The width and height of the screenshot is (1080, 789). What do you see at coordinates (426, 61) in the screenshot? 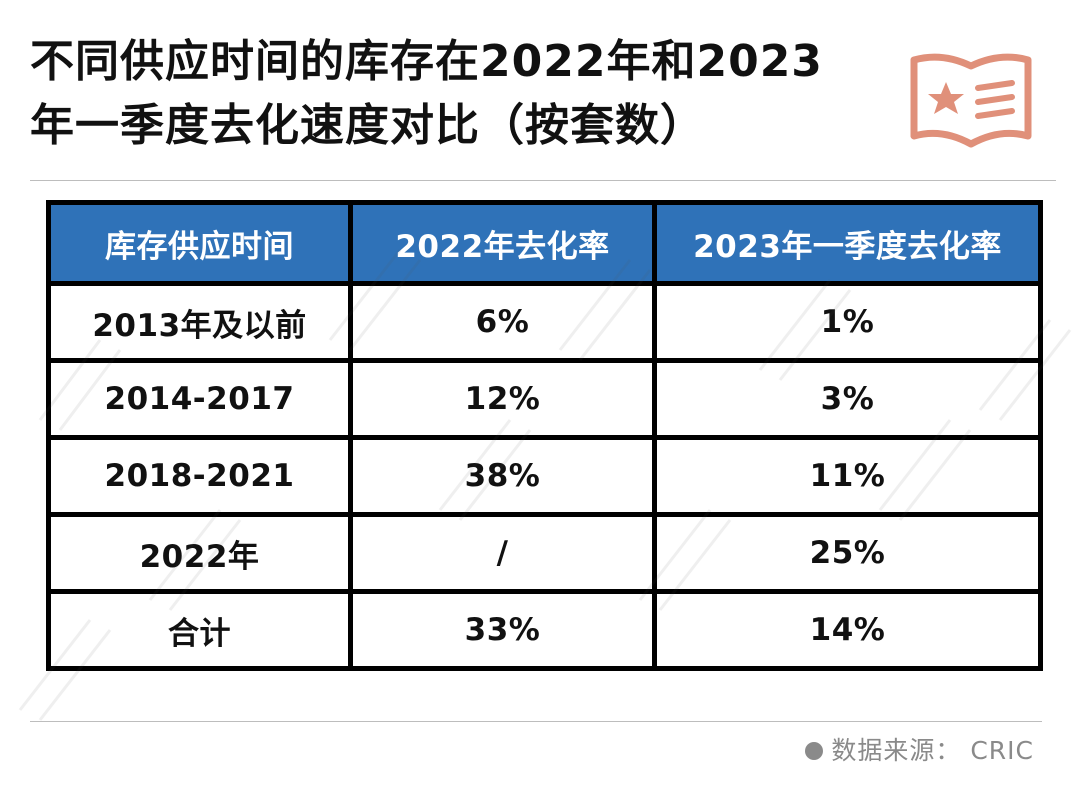
I see `title-line-1: 不同供应时间的库存在2022年和2023` at bounding box center [426, 61].